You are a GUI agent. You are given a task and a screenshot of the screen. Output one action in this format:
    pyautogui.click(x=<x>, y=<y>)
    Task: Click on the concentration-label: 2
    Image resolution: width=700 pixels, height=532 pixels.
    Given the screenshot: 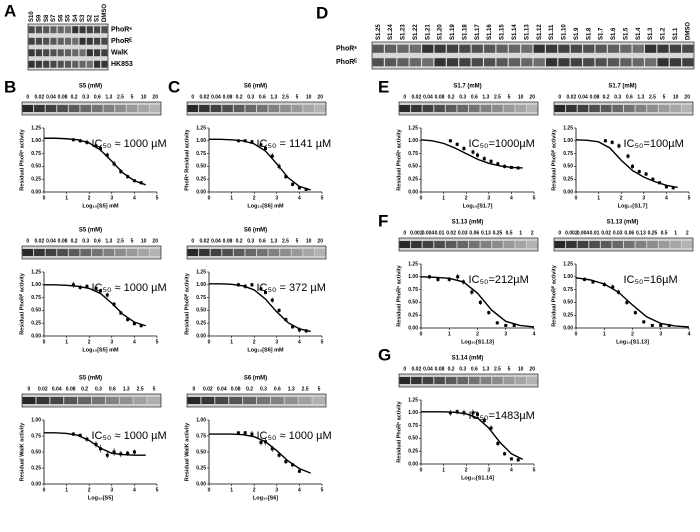 What is the action you would take?
    pyautogui.click(x=687, y=233)
    